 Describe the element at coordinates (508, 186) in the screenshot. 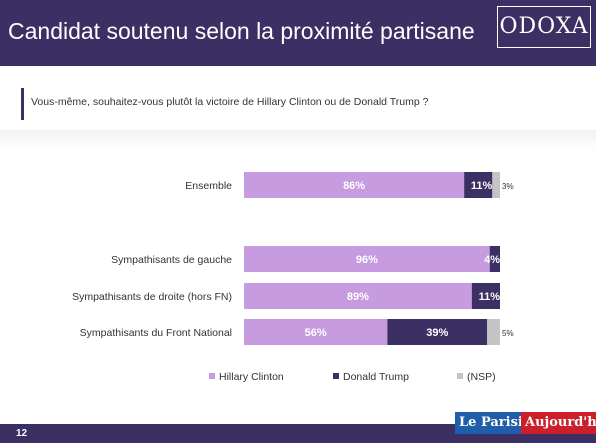

I see `data-label: 3%` at that location.